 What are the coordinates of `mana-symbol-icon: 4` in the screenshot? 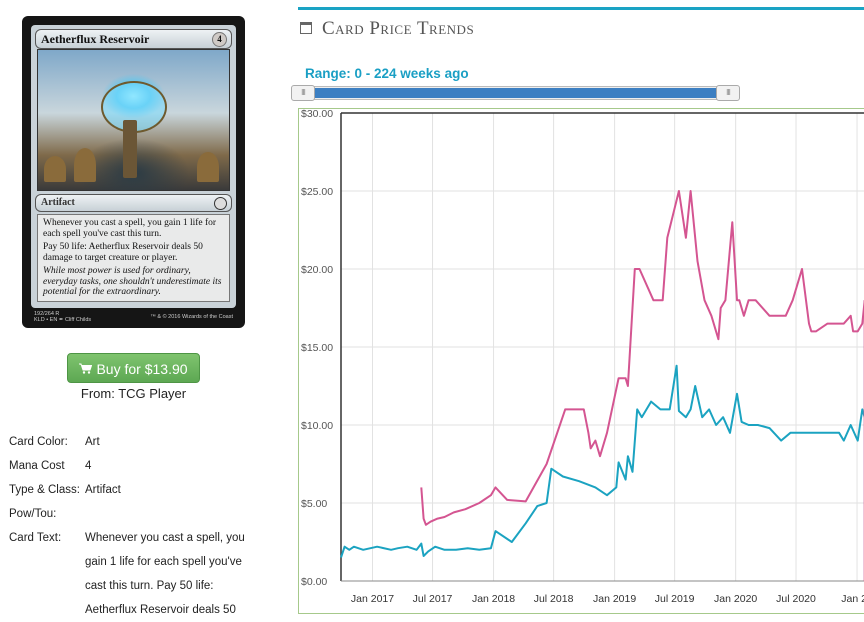 It's located at (219, 39).